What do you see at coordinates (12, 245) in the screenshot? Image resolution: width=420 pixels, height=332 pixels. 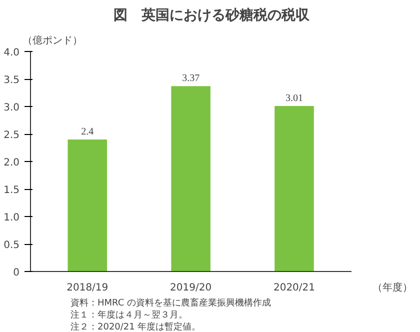 I see `y-tick-label: 0.5` at bounding box center [12, 245].